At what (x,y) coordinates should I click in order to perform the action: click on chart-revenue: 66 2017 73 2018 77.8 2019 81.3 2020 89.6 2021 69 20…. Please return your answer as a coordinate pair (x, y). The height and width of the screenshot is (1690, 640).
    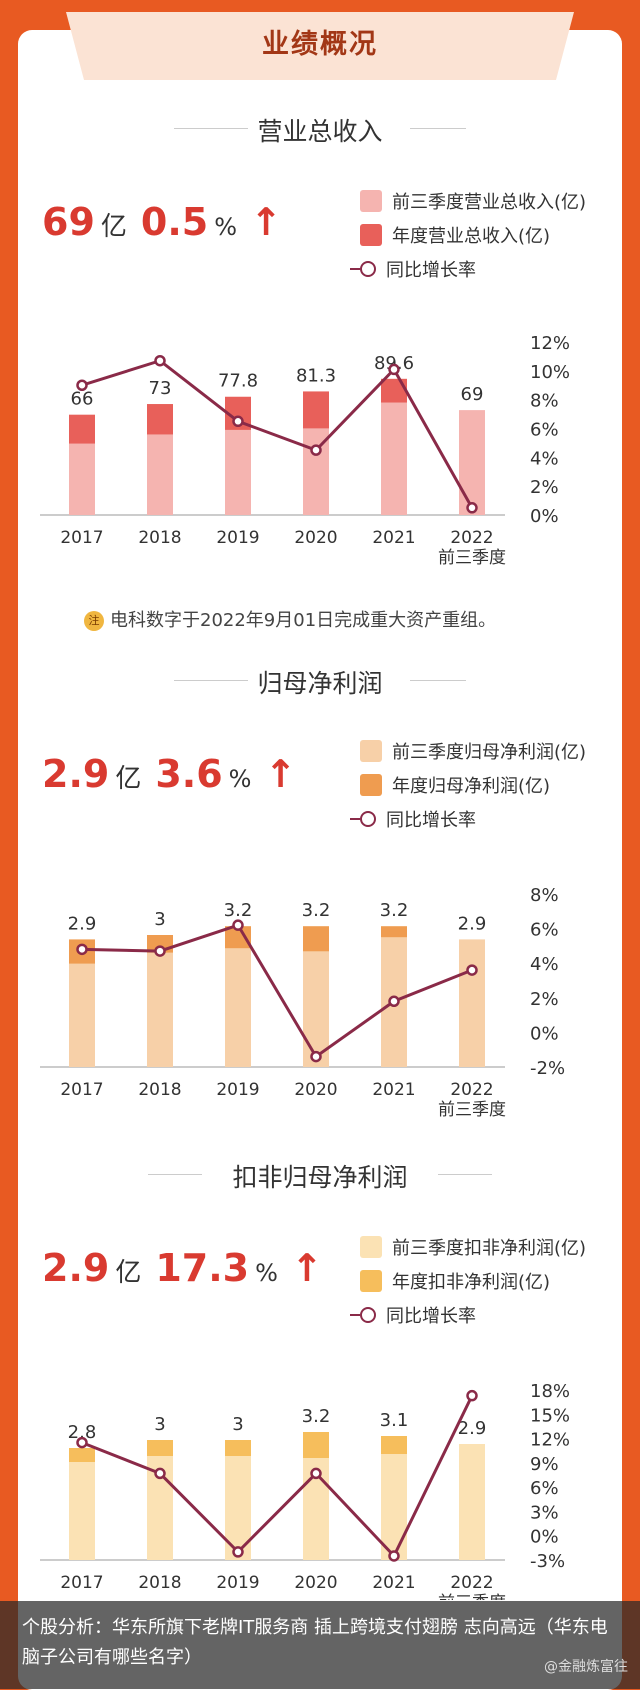
    Looking at the image, I should click on (305, 450).